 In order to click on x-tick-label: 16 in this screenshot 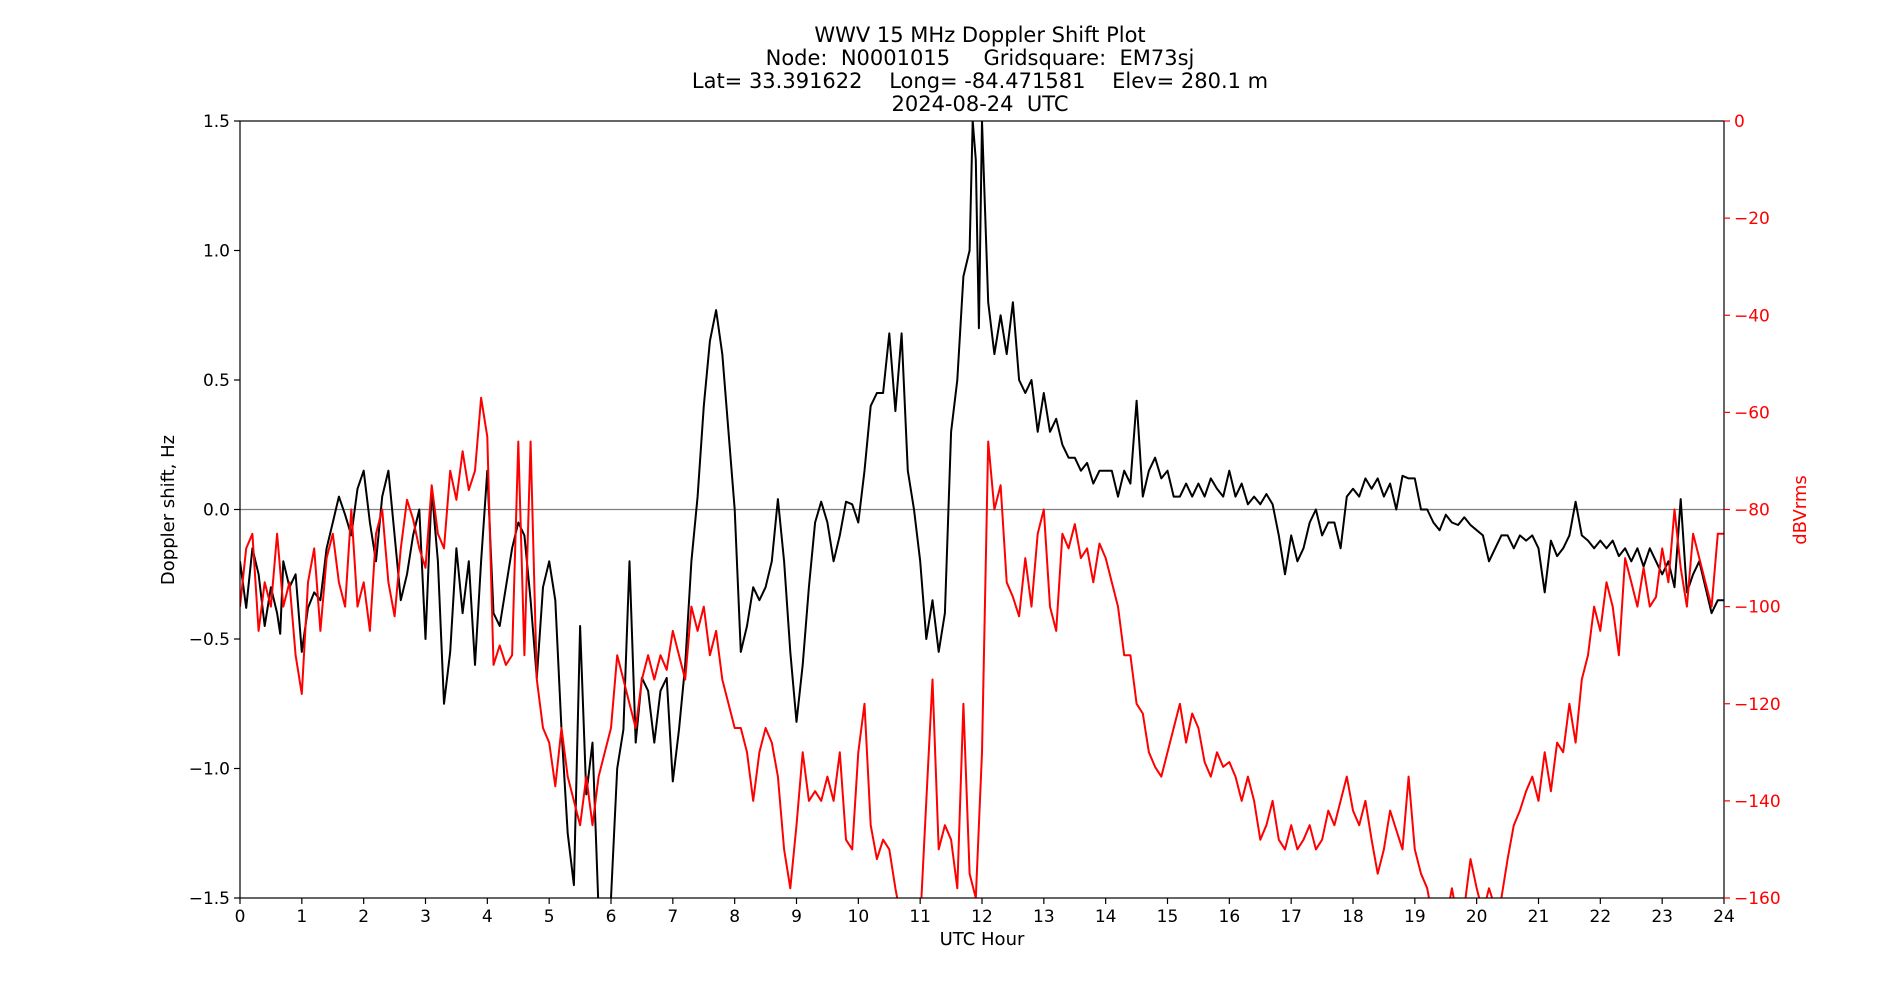, I will do `click(1230, 917)`.